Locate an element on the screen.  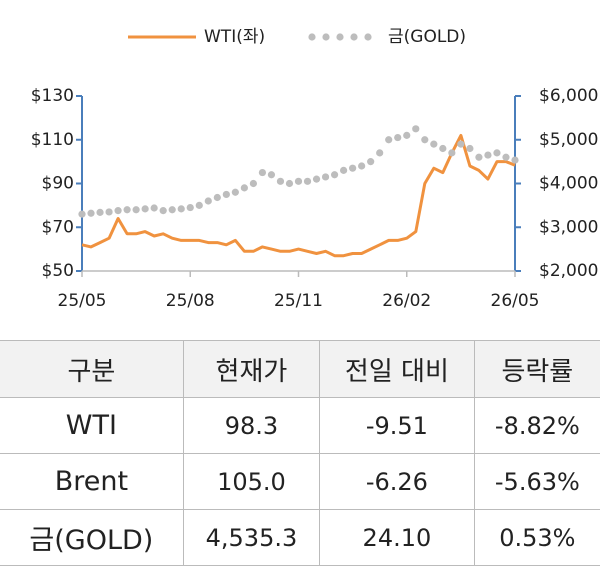
table-cell: -8.82% is located at coordinates (536, 425).